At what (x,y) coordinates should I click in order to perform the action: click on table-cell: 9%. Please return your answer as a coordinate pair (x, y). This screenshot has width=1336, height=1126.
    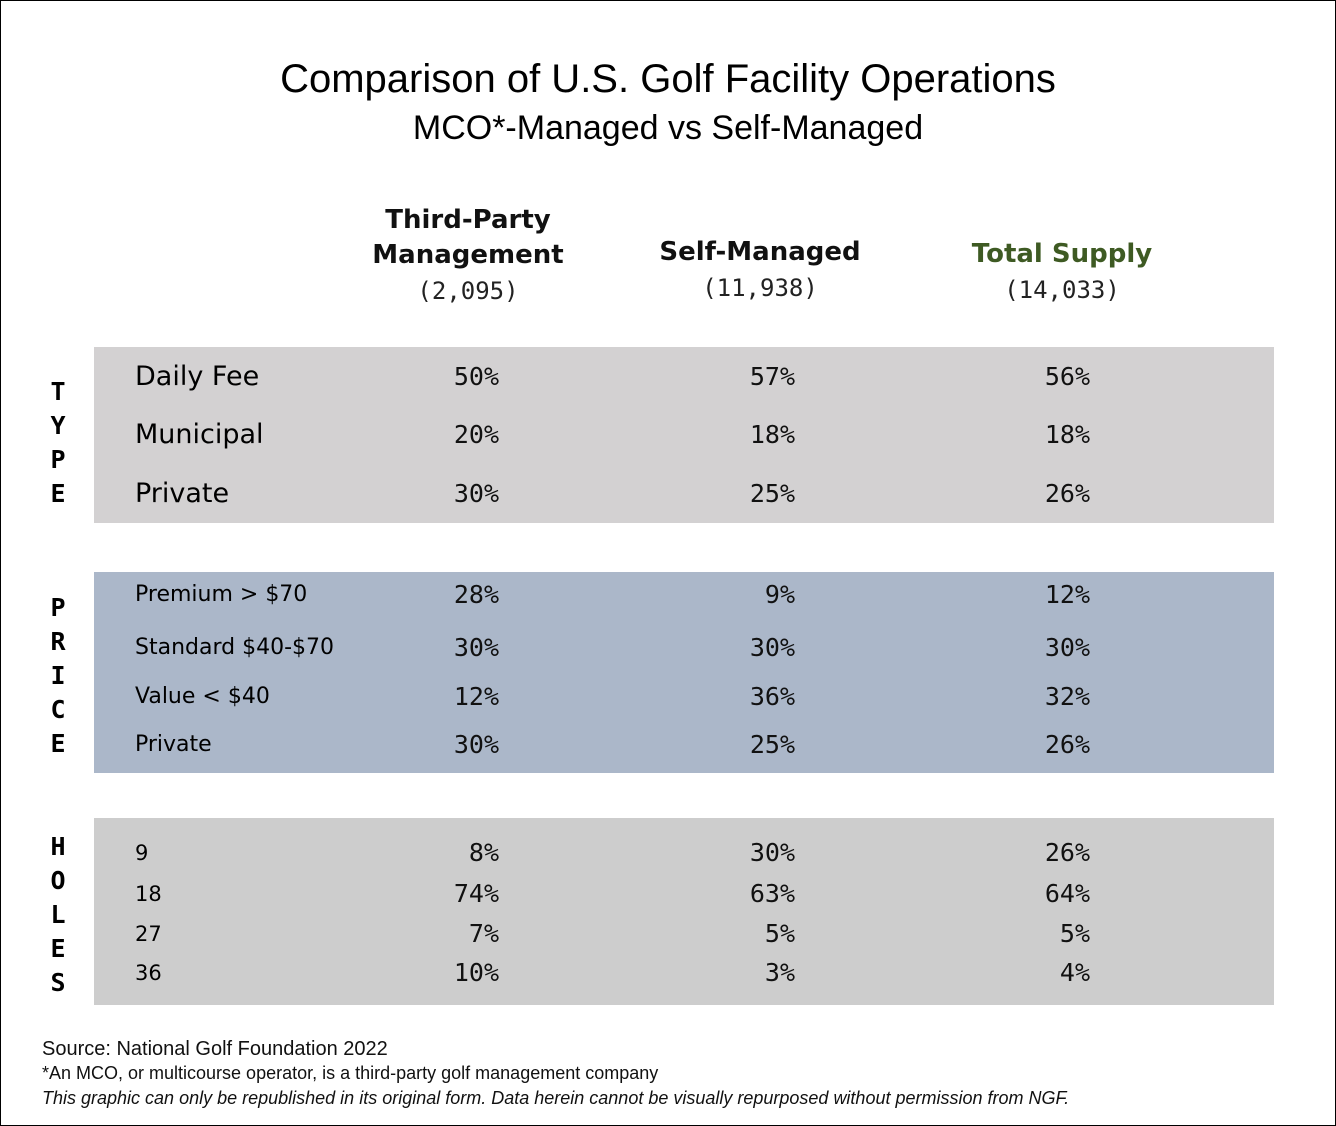
    Looking at the image, I should click on (779, 594).